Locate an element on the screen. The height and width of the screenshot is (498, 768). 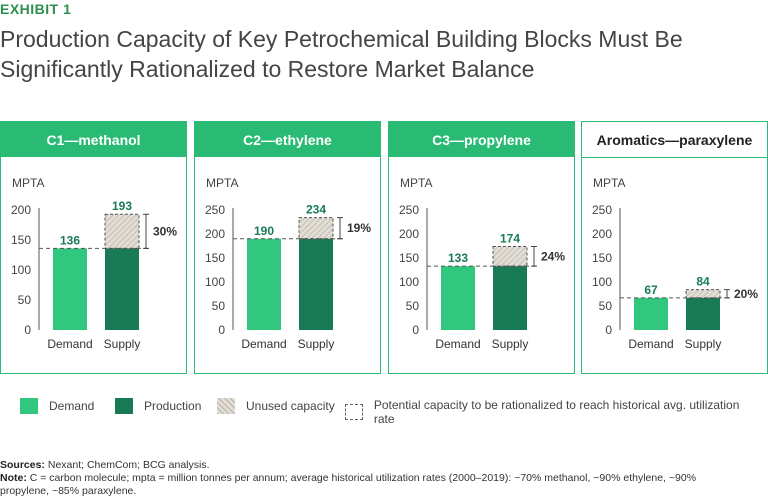
rationalize-percent-label: 20% is located at coordinates (746, 294).